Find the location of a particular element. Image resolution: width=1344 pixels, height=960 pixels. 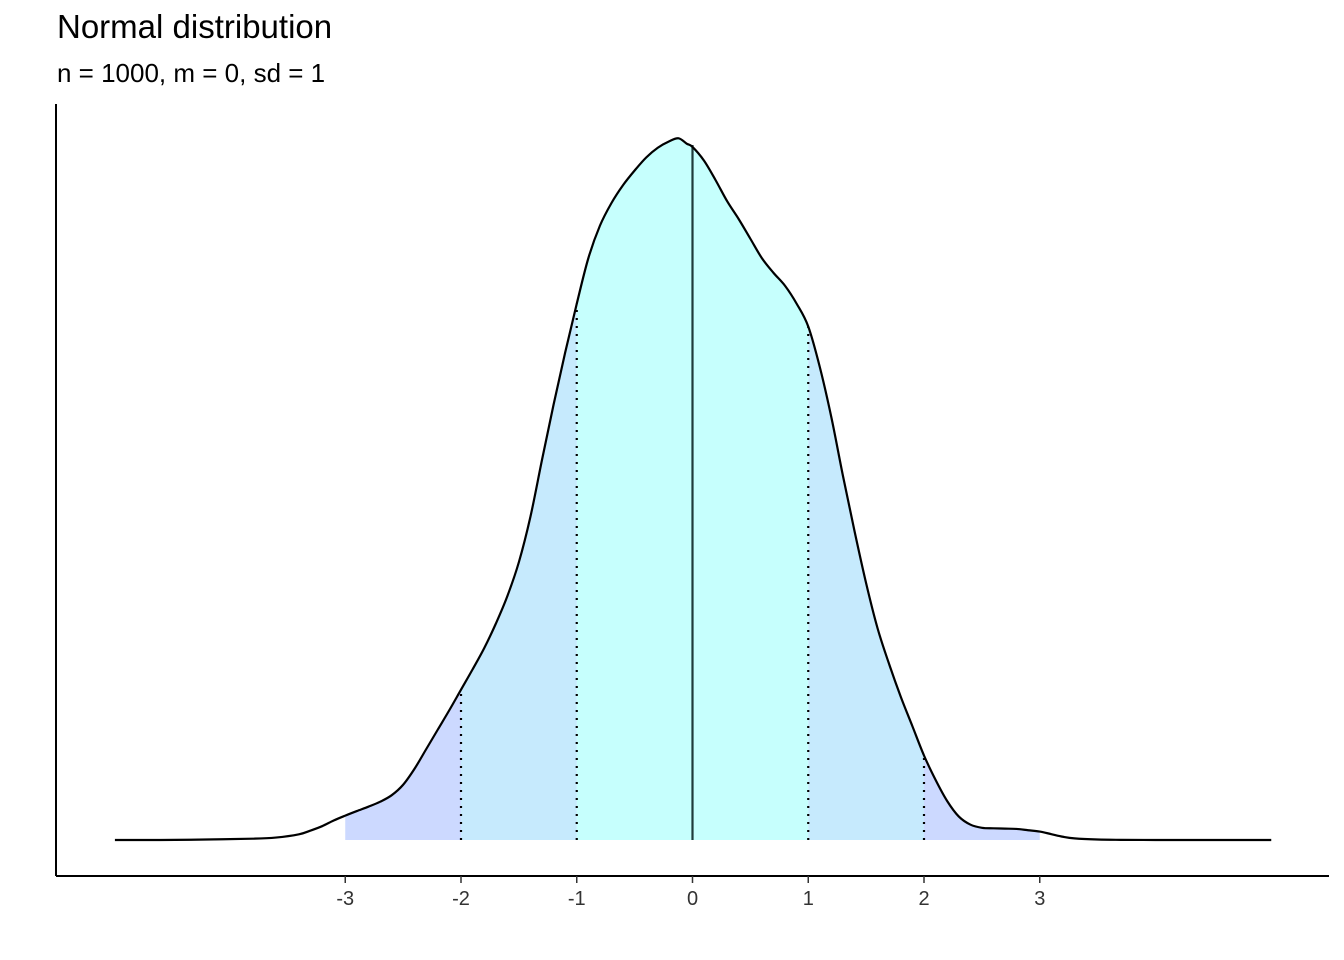

chart-title: Normal distribution is located at coordinates (195, 26).